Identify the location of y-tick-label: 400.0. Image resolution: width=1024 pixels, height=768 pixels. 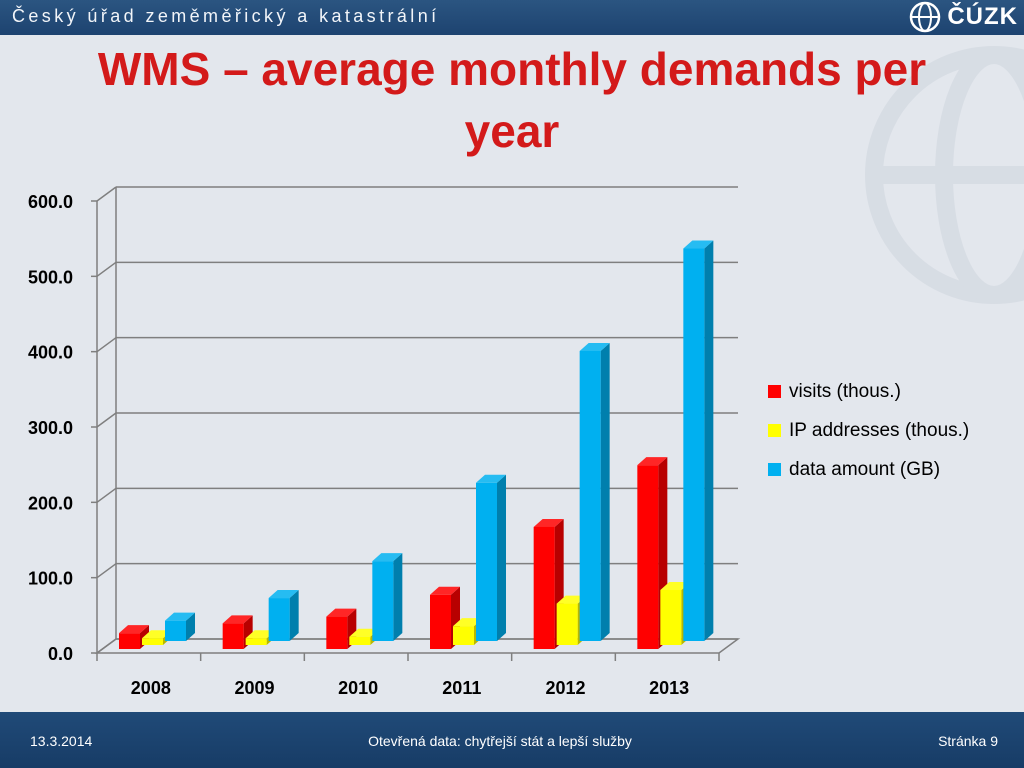
(50, 353).